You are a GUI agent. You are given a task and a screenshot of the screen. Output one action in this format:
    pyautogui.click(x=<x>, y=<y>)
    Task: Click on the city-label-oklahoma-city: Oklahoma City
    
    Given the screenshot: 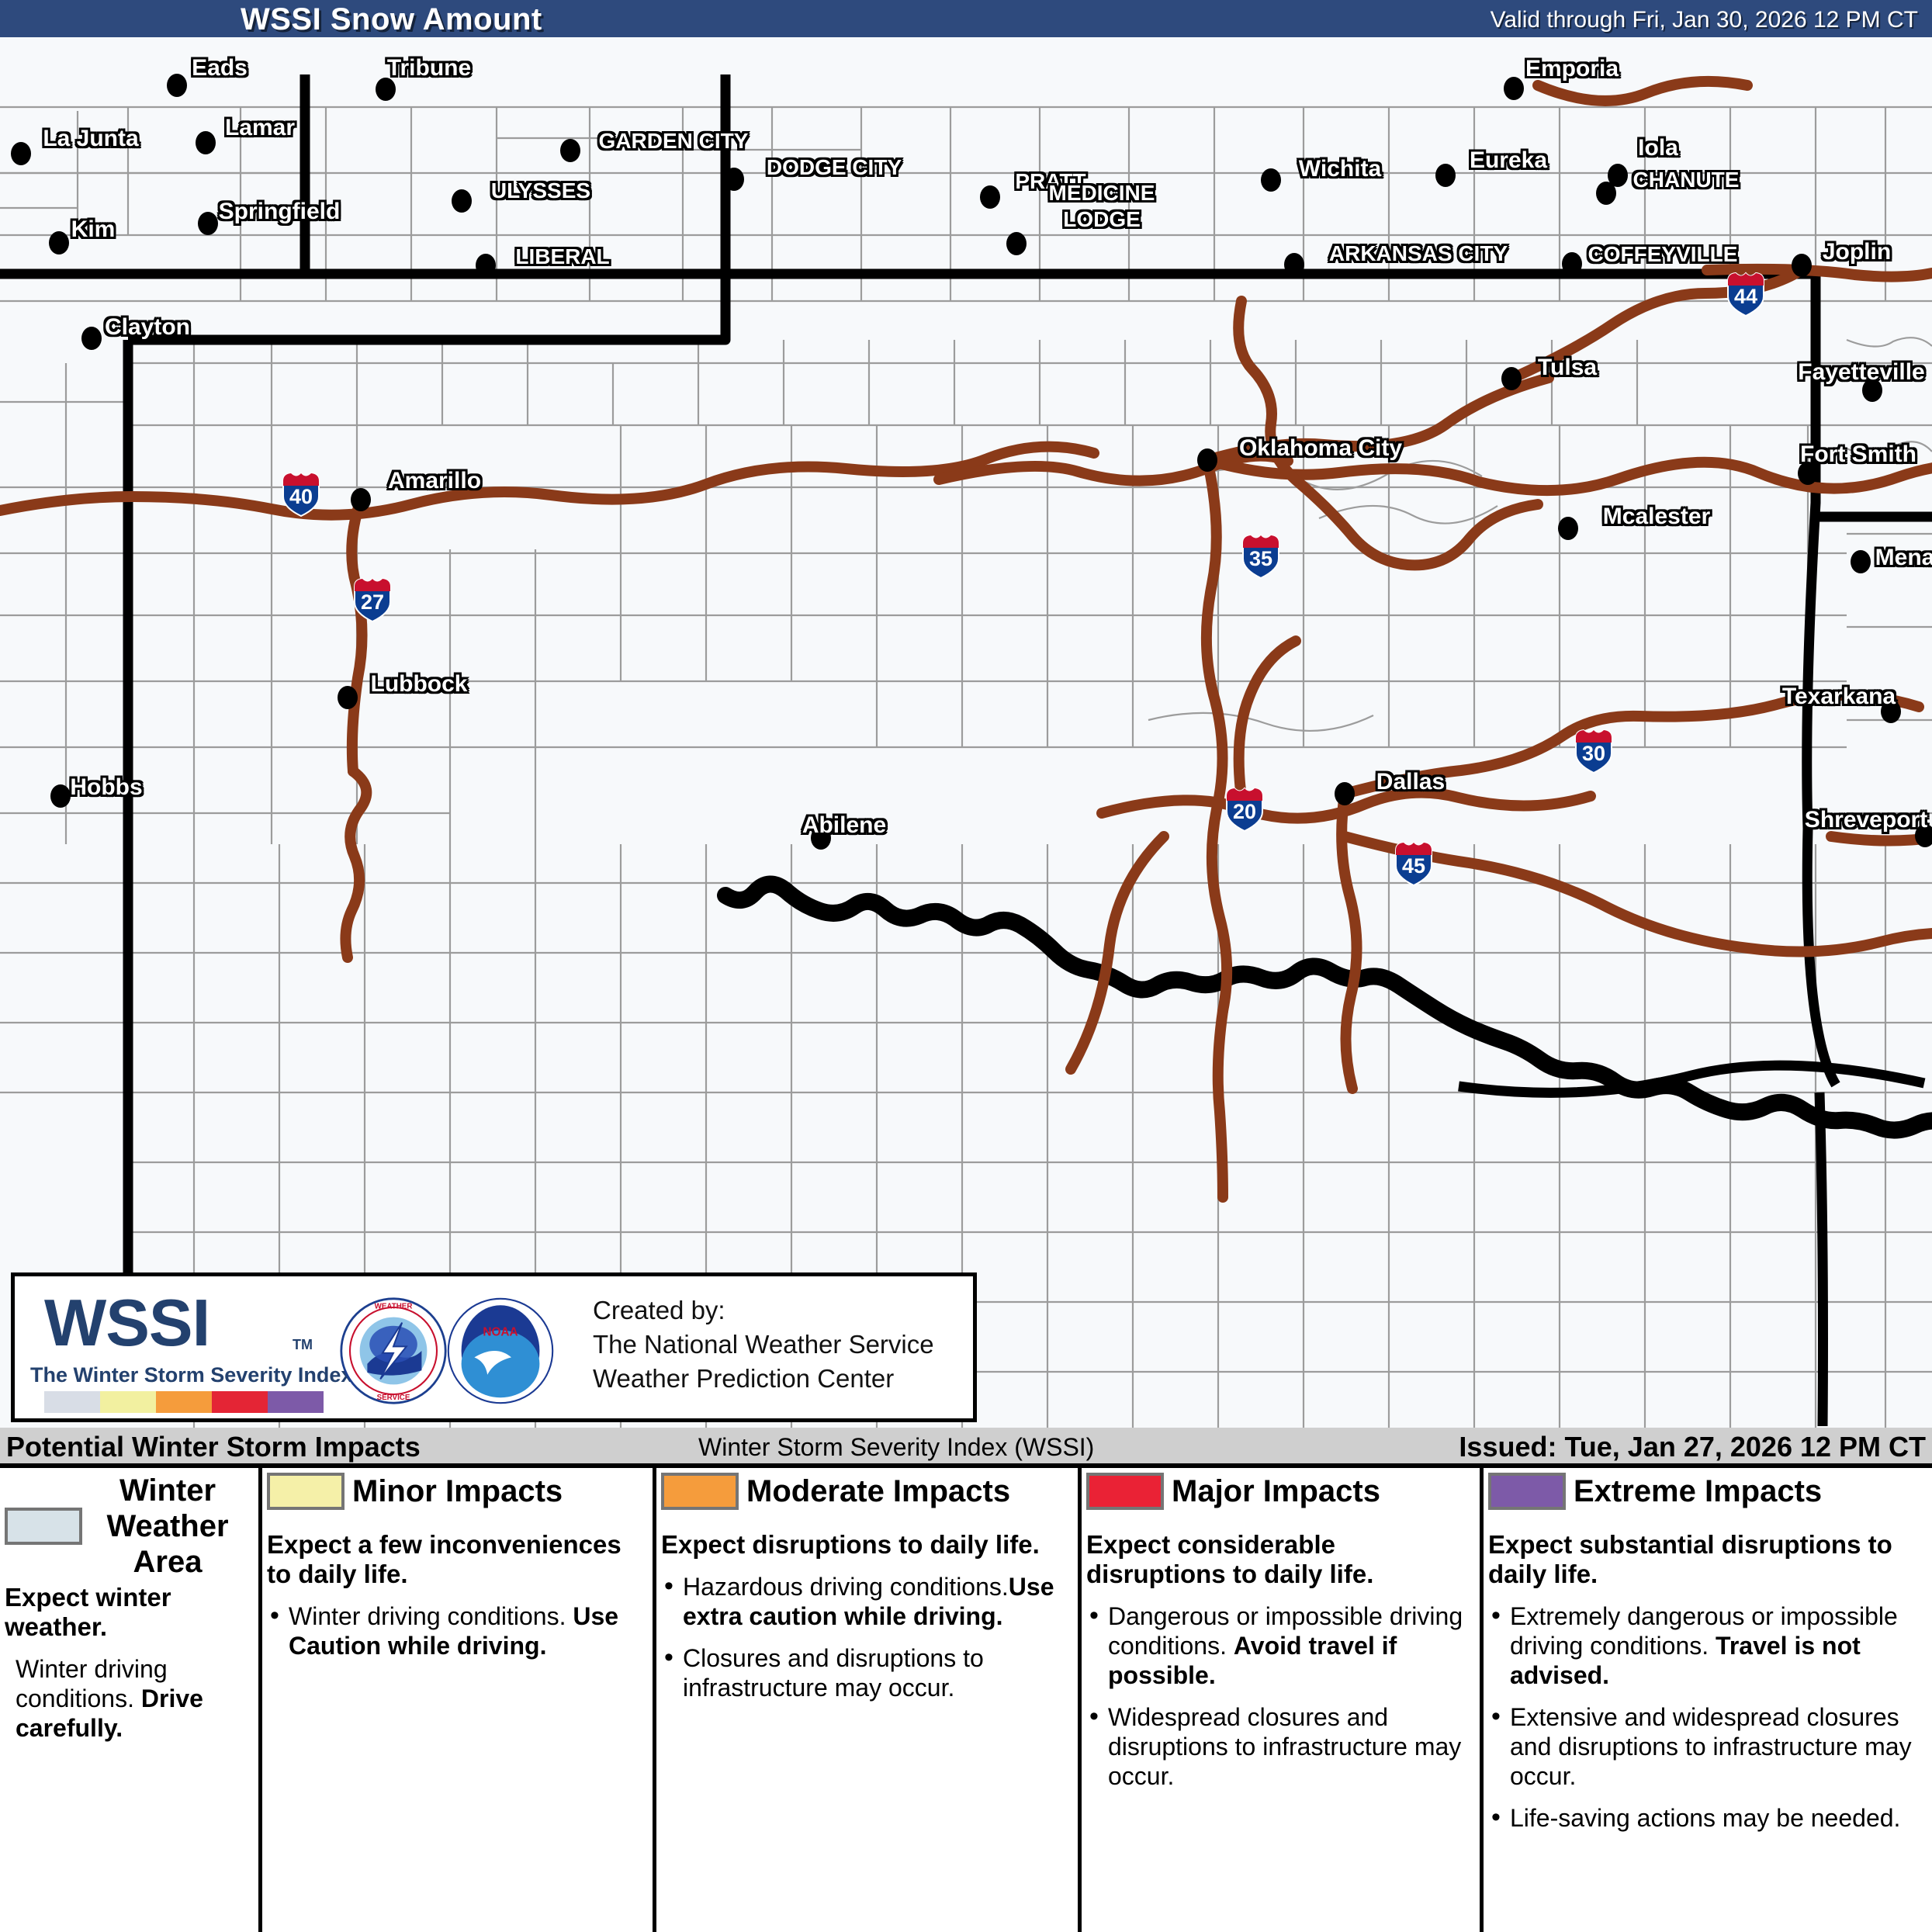 What is the action you would take?
    pyautogui.click(x=1320, y=448)
    